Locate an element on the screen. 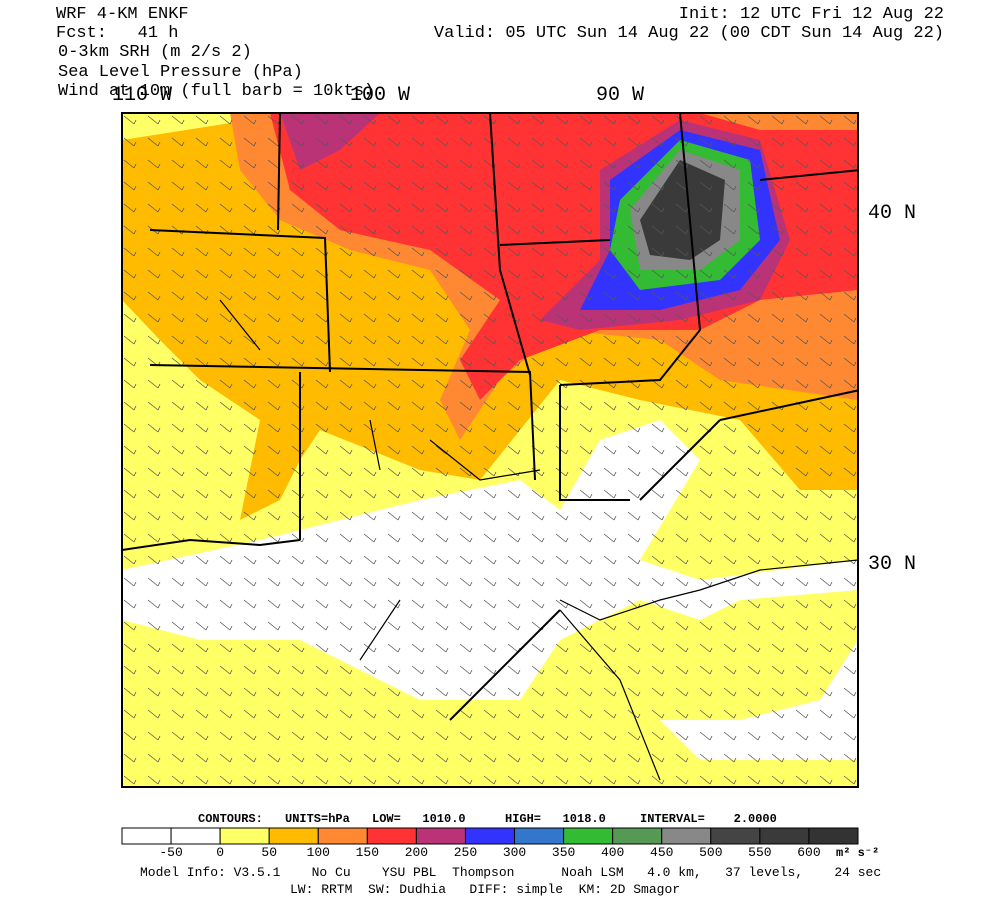 The width and height of the screenshot is (1000, 900). colorbar-label: 600 is located at coordinates (808, 852).